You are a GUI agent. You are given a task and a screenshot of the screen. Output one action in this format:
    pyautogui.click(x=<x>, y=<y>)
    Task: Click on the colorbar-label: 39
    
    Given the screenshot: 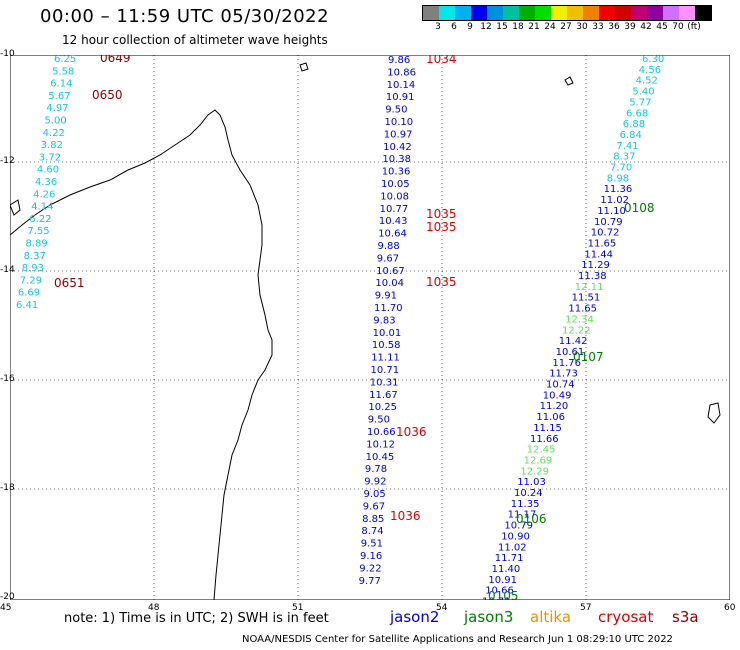 What is the action you would take?
    pyautogui.click(x=630, y=27)
    